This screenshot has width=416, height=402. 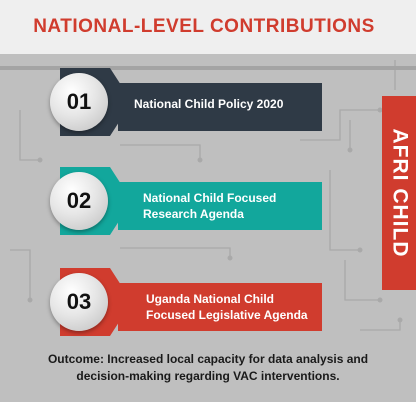 What do you see at coordinates (208, 68) in the screenshot?
I see `divider-band` at bounding box center [208, 68].